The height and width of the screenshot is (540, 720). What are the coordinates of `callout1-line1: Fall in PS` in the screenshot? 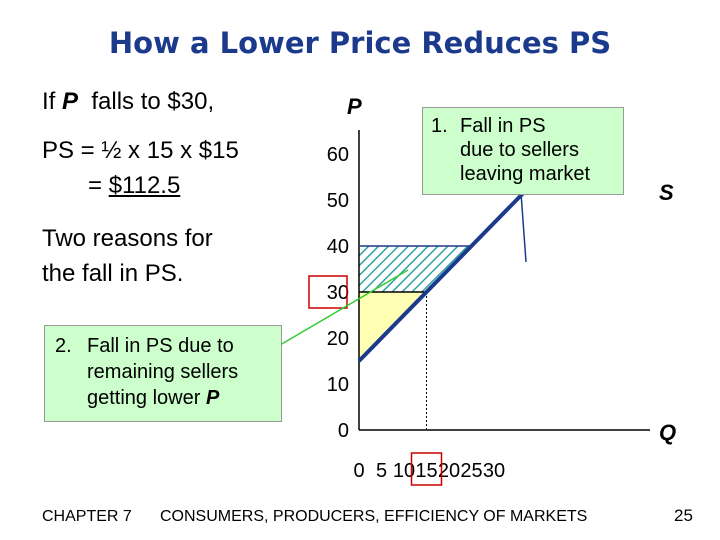 It's located at (503, 126).